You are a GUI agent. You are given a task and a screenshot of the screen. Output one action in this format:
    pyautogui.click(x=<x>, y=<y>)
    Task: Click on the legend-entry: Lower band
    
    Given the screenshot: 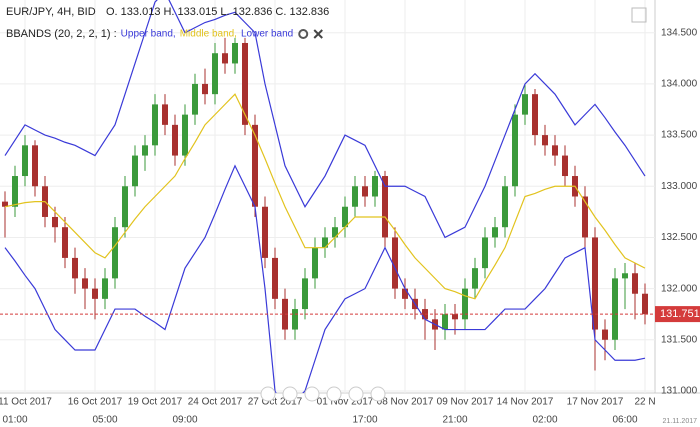 What is the action you would take?
    pyautogui.click(x=267, y=34)
    